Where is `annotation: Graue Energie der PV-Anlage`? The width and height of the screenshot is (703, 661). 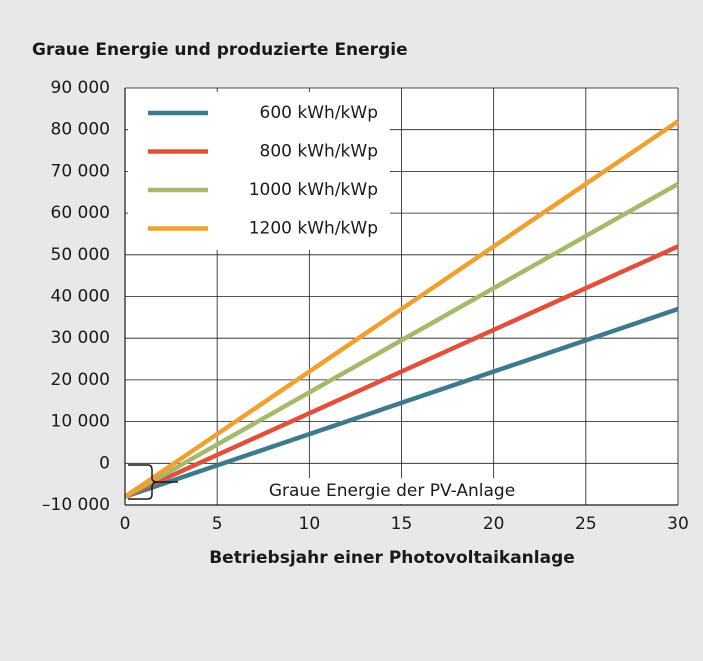 annotation: Graue Energie der PV-Anlage is located at coordinates (392, 491).